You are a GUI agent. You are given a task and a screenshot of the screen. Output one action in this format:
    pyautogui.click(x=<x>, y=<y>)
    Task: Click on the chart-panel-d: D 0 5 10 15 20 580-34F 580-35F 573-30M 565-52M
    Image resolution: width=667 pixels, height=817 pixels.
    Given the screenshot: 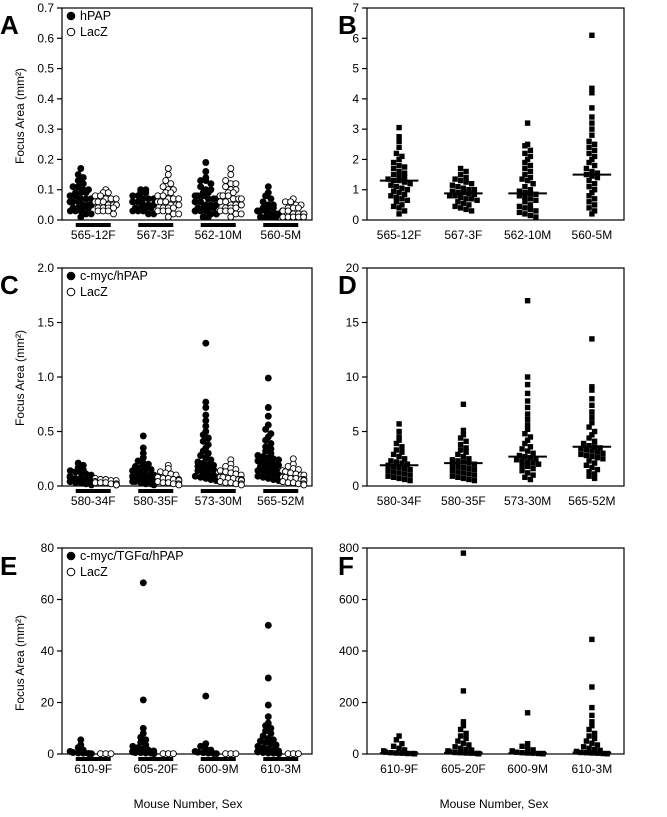 What is the action you would take?
    pyautogui.click(x=481, y=384)
    